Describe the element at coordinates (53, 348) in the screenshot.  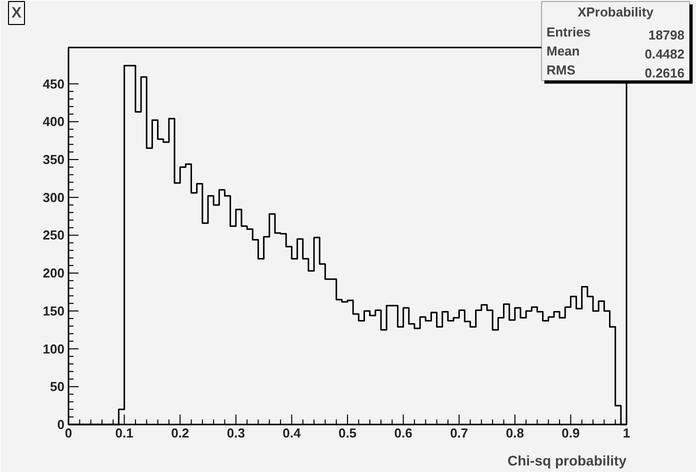
I see `y-tick-label: 100` at that location.